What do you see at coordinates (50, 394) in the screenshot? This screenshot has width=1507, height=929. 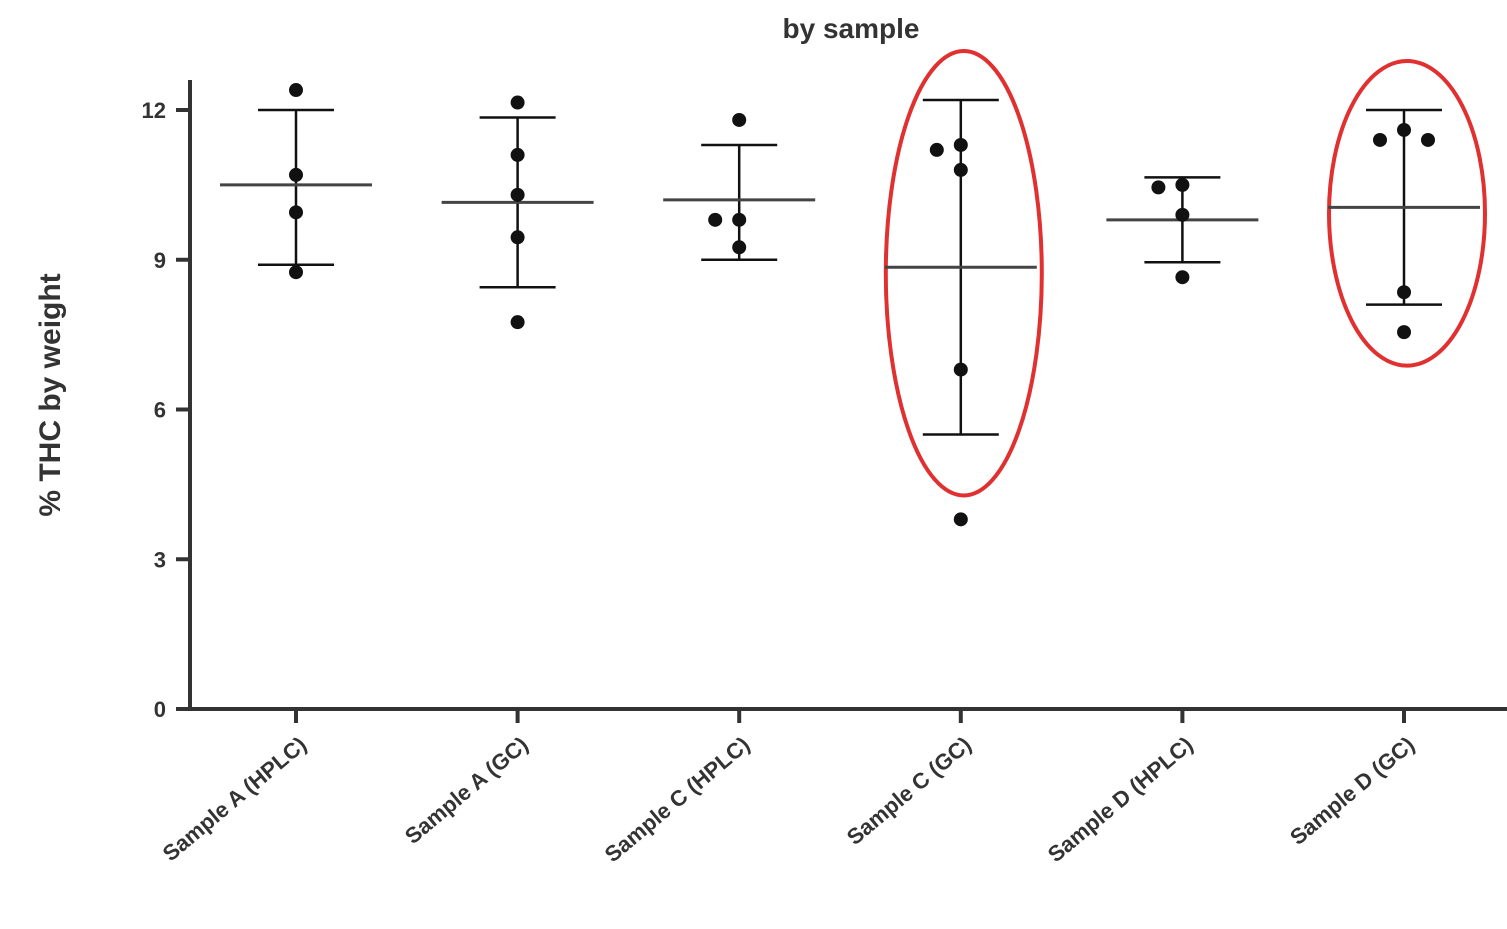 I see `y-axis-label: % THC by weight` at bounding box center [50, 394].